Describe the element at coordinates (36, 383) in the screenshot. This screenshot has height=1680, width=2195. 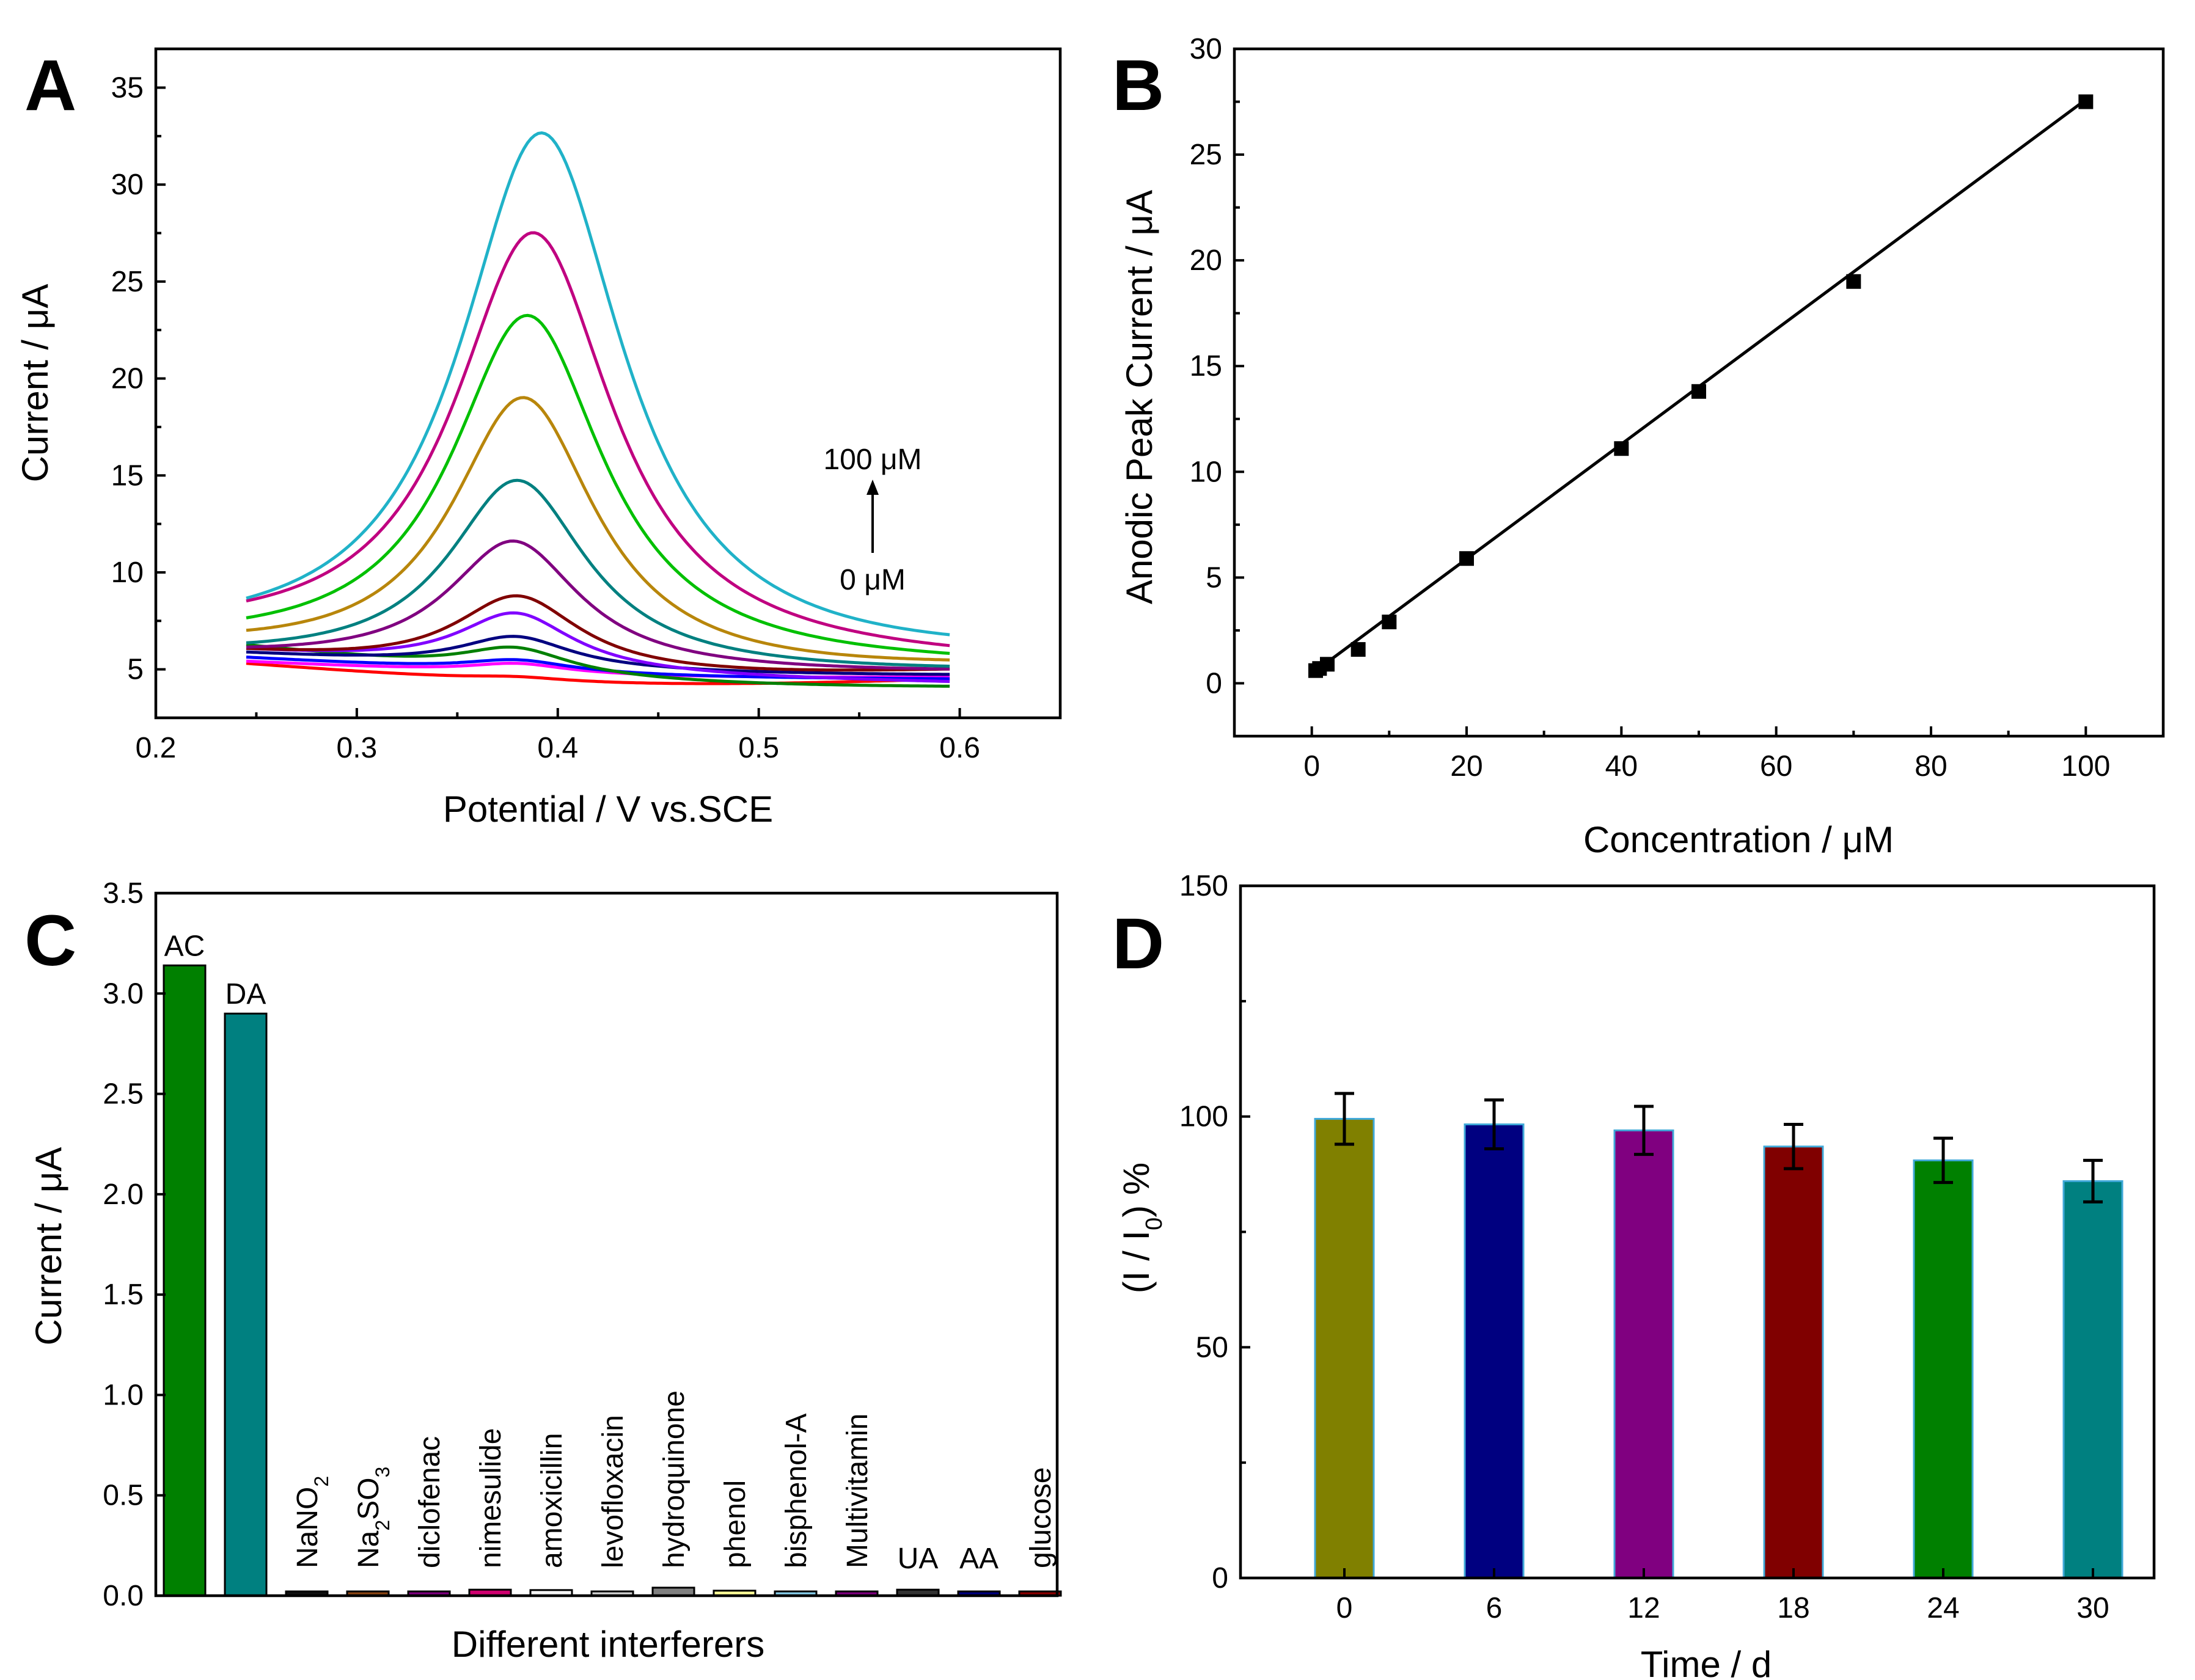
I see `panel-a-ylabel: Current / μA` at that location.